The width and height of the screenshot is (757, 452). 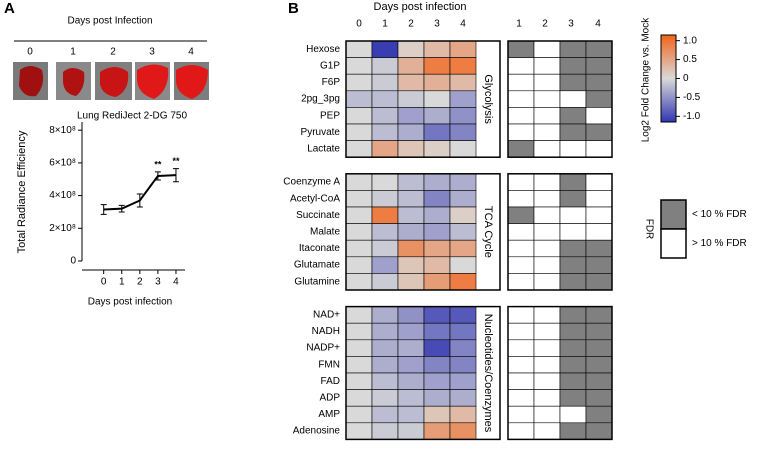 I want to click on row-label: Glutamate, so click(x=317, y=265).